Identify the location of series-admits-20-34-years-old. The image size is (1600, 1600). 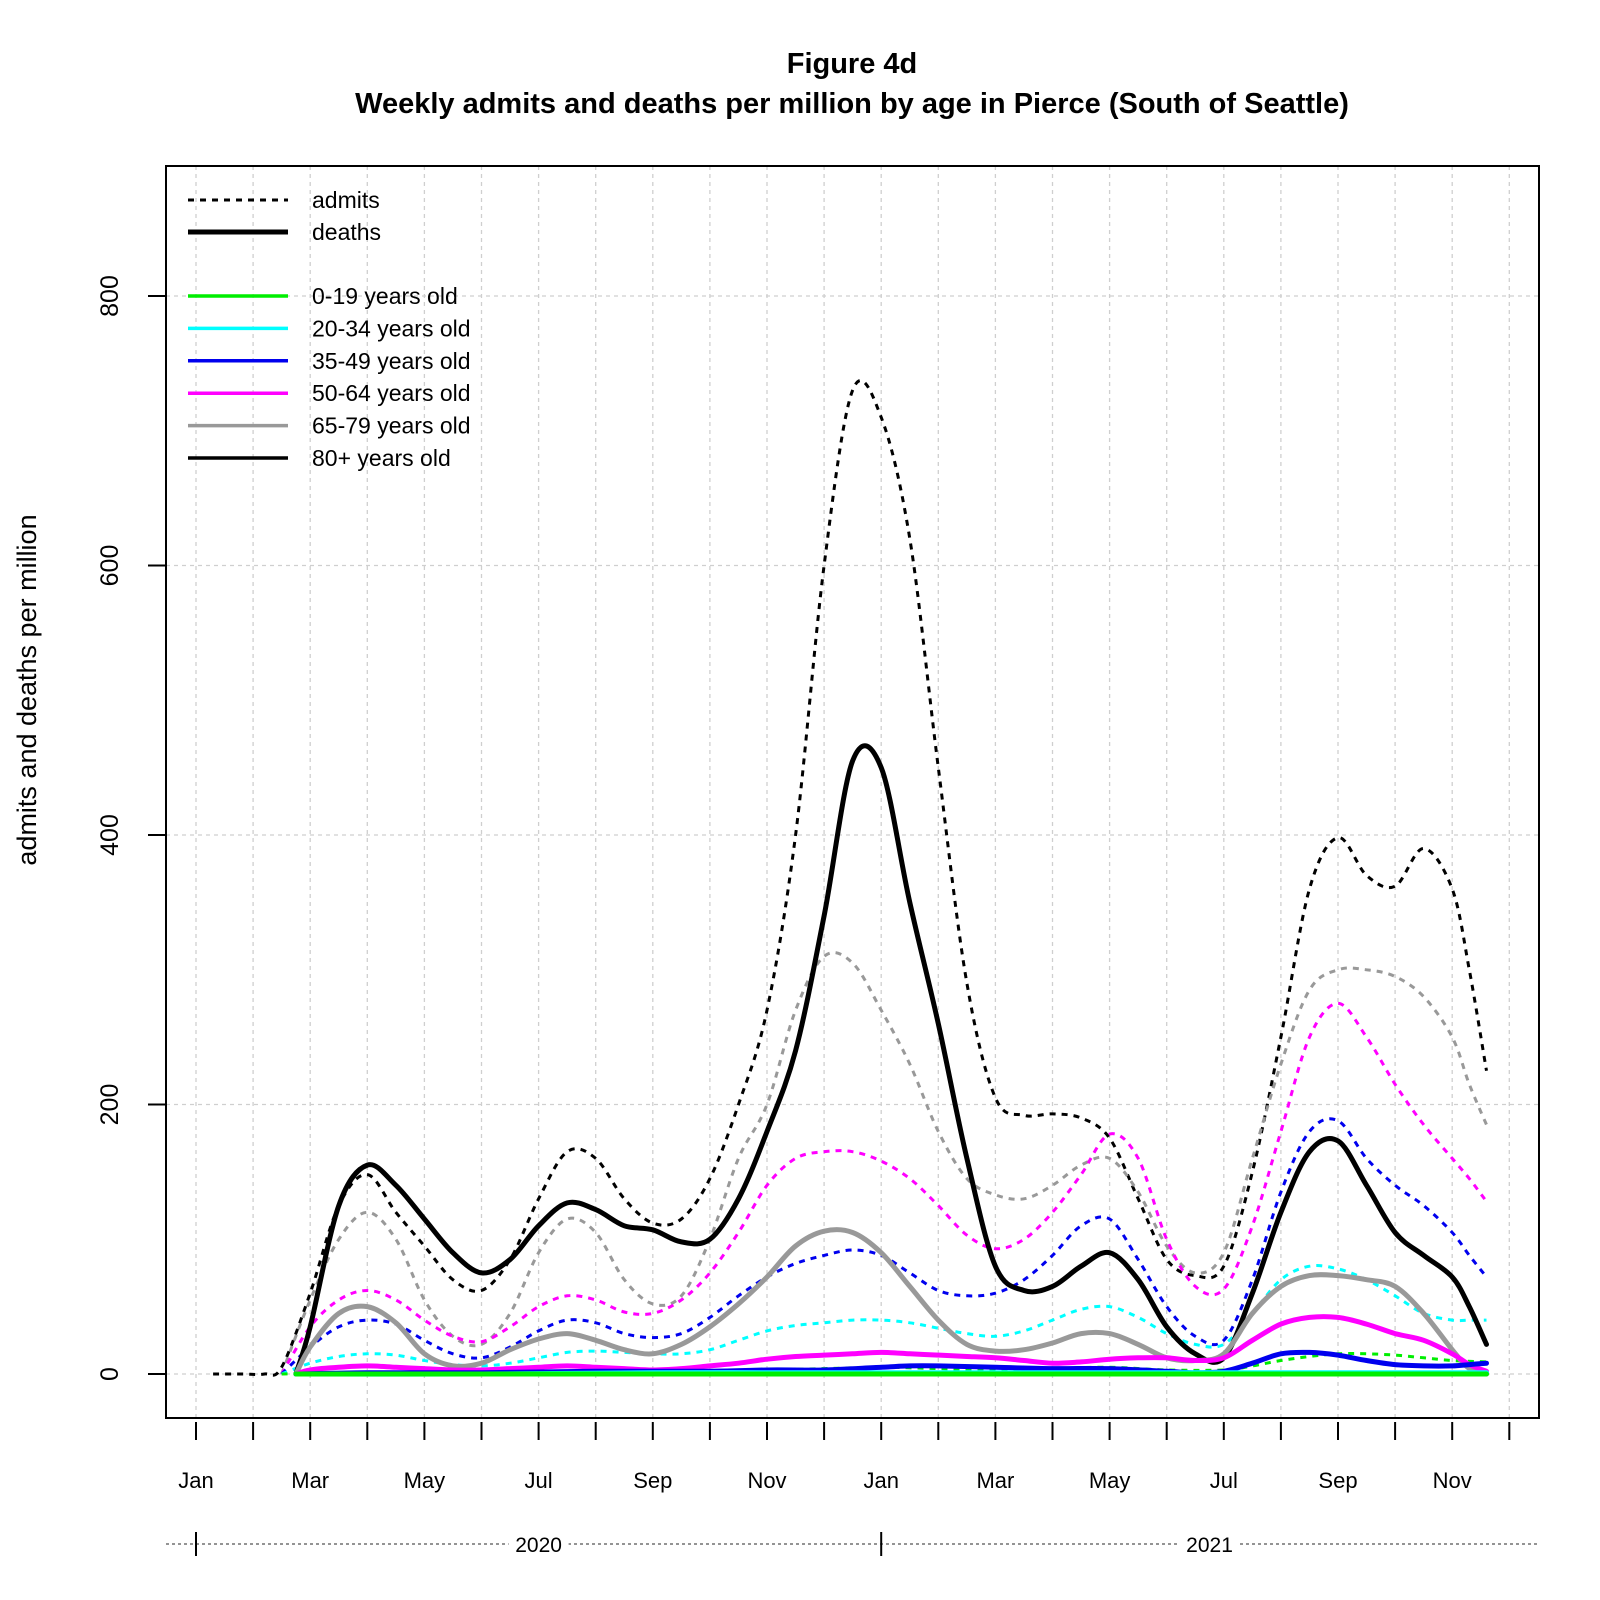
(884, 1320).